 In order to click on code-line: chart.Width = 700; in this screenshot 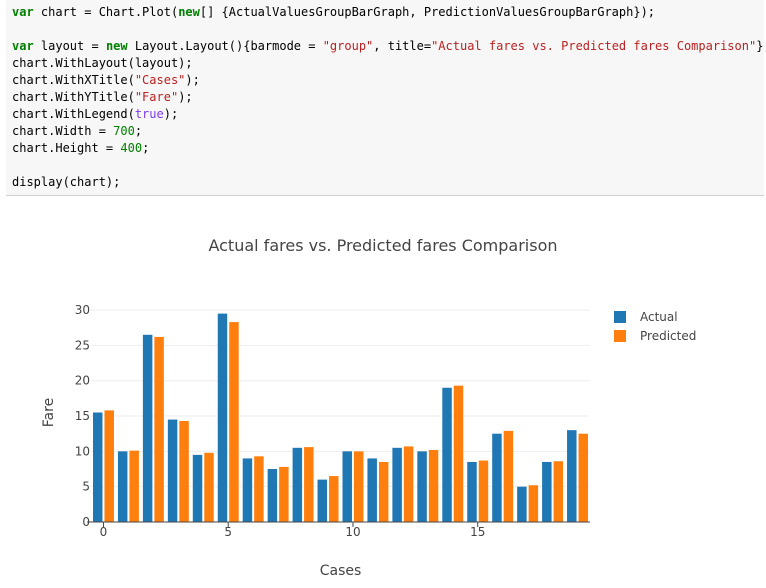, I will do `click(389, 131)`.